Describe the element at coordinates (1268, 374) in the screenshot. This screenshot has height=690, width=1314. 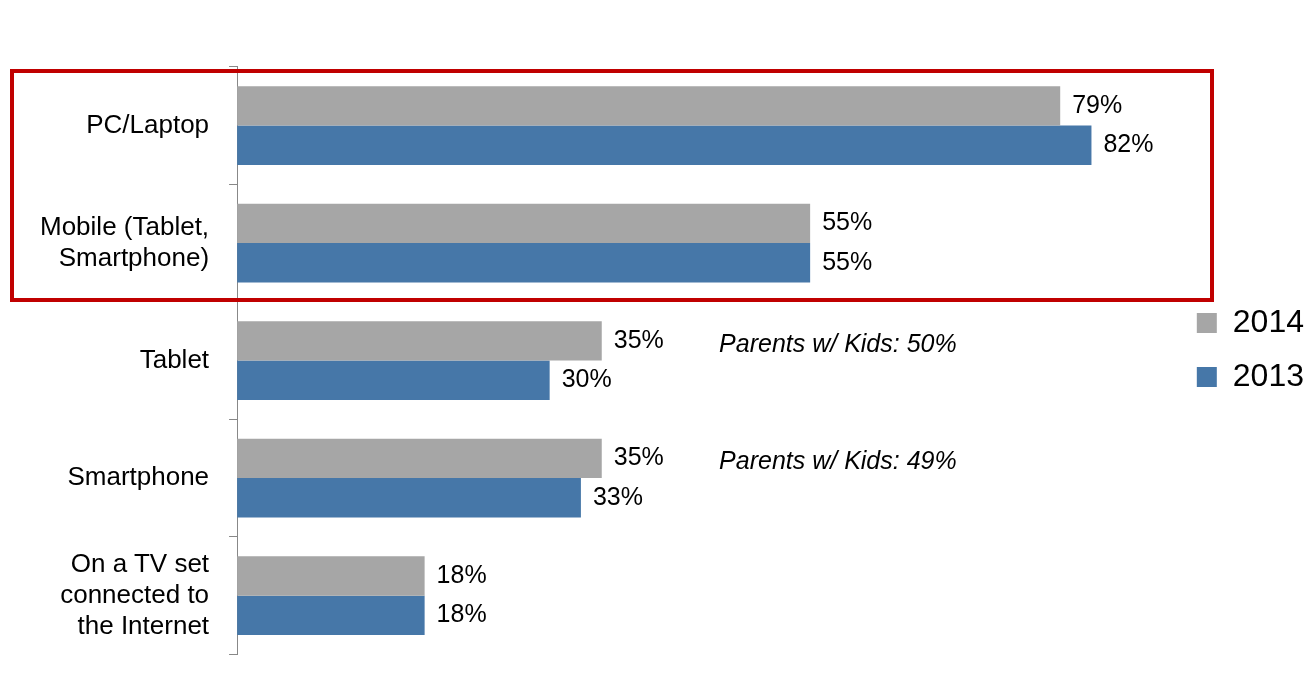
I see `legend-label: 2013` at that location.